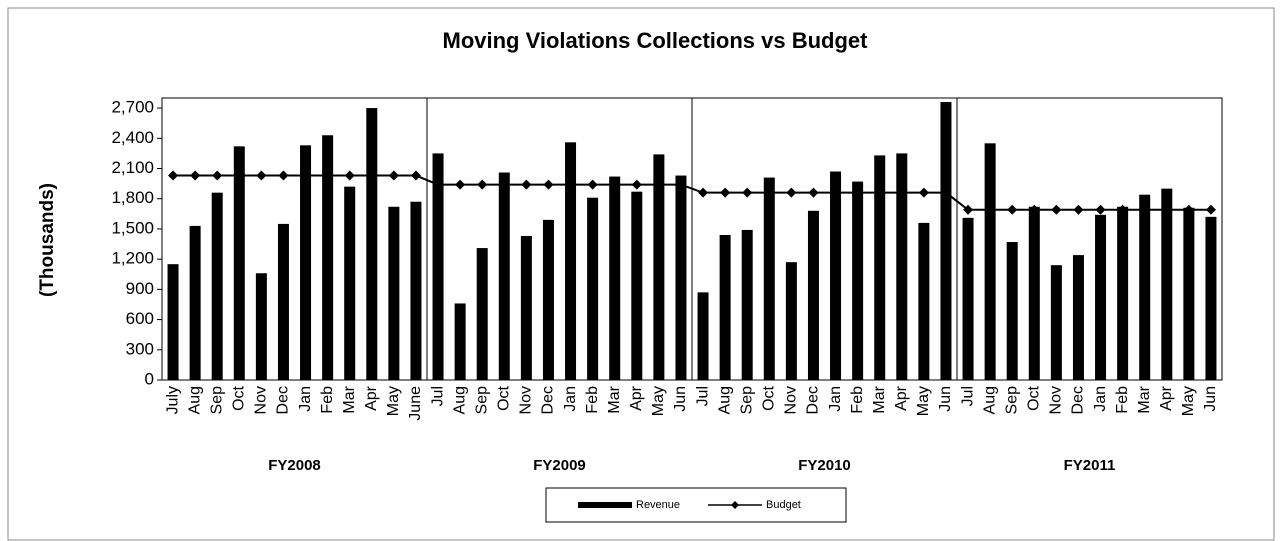  Describe the element at coordinates (735, 505) in the screenshot. I see `legend-marker` at that location.